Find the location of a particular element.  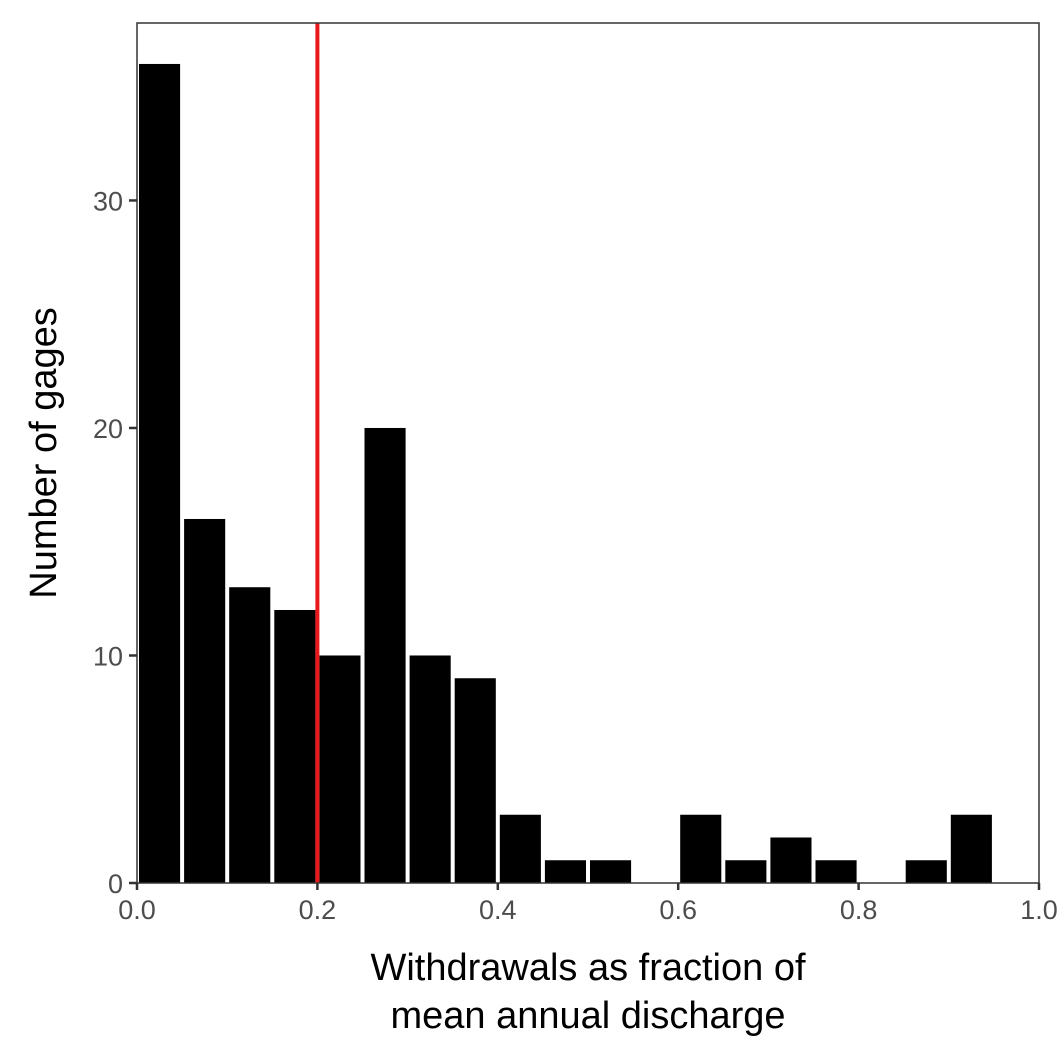

y-tick-label: 20 is located at coordinates (108, 429).